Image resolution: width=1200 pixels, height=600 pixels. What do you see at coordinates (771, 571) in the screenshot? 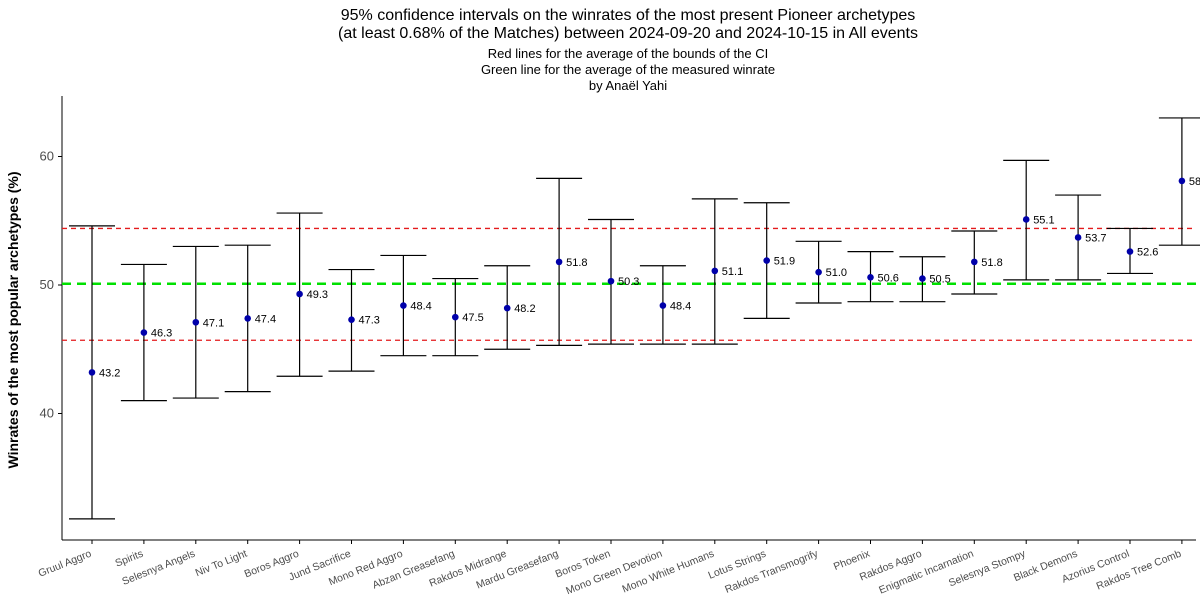
I see `x-tick-label: Rakdos Transmogrify` at bounding box center [771, 571].